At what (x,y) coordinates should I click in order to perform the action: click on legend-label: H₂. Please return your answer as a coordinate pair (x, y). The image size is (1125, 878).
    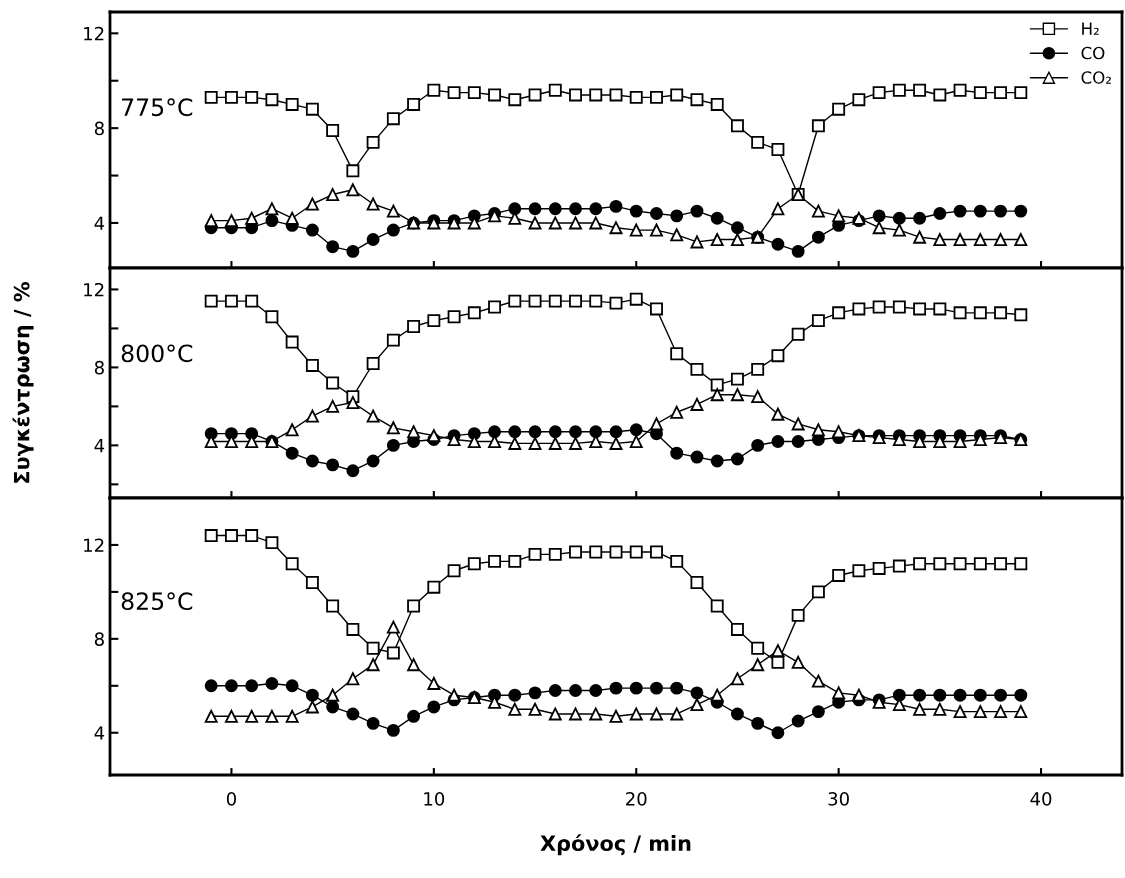
    Looking at the image, I should click on (1090, 28).